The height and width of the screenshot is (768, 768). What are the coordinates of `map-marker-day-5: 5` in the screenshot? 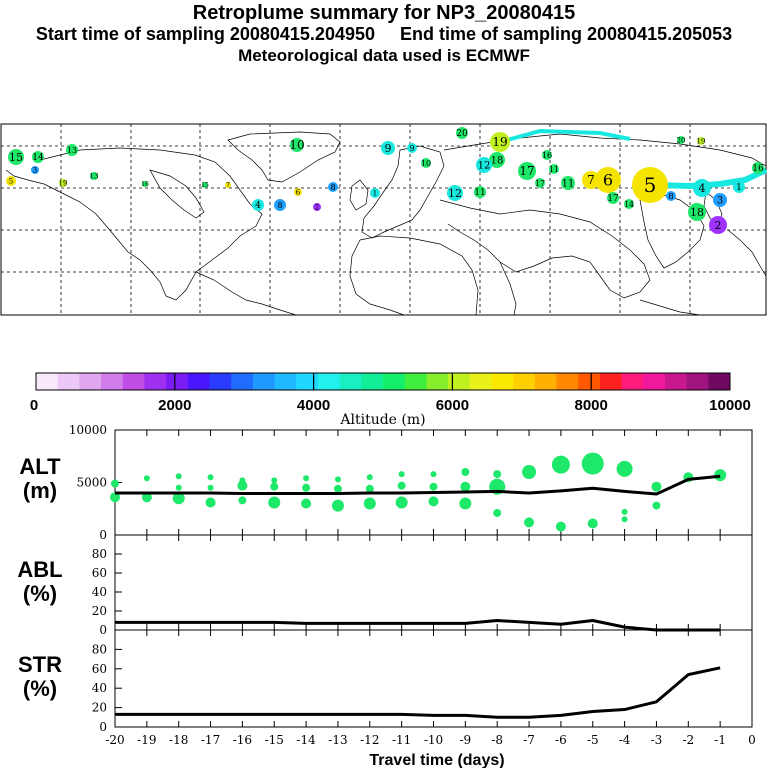 It's located at (11, 181).